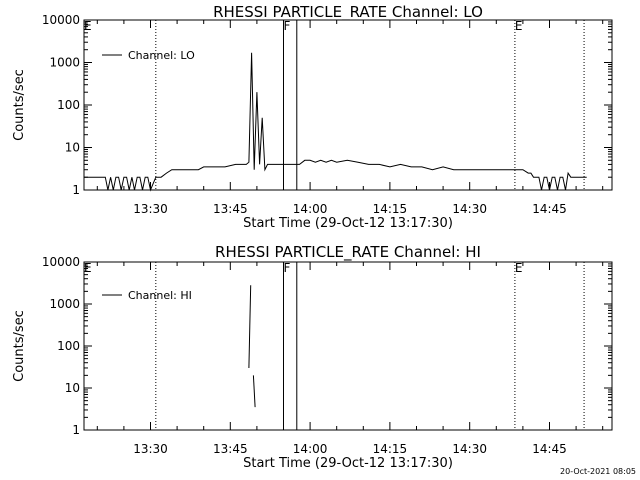 The height and width of the screenshot is (480, 640). I want to click on generated-timestamp: 20-Oct-2021 08:05, so click(598, 471).